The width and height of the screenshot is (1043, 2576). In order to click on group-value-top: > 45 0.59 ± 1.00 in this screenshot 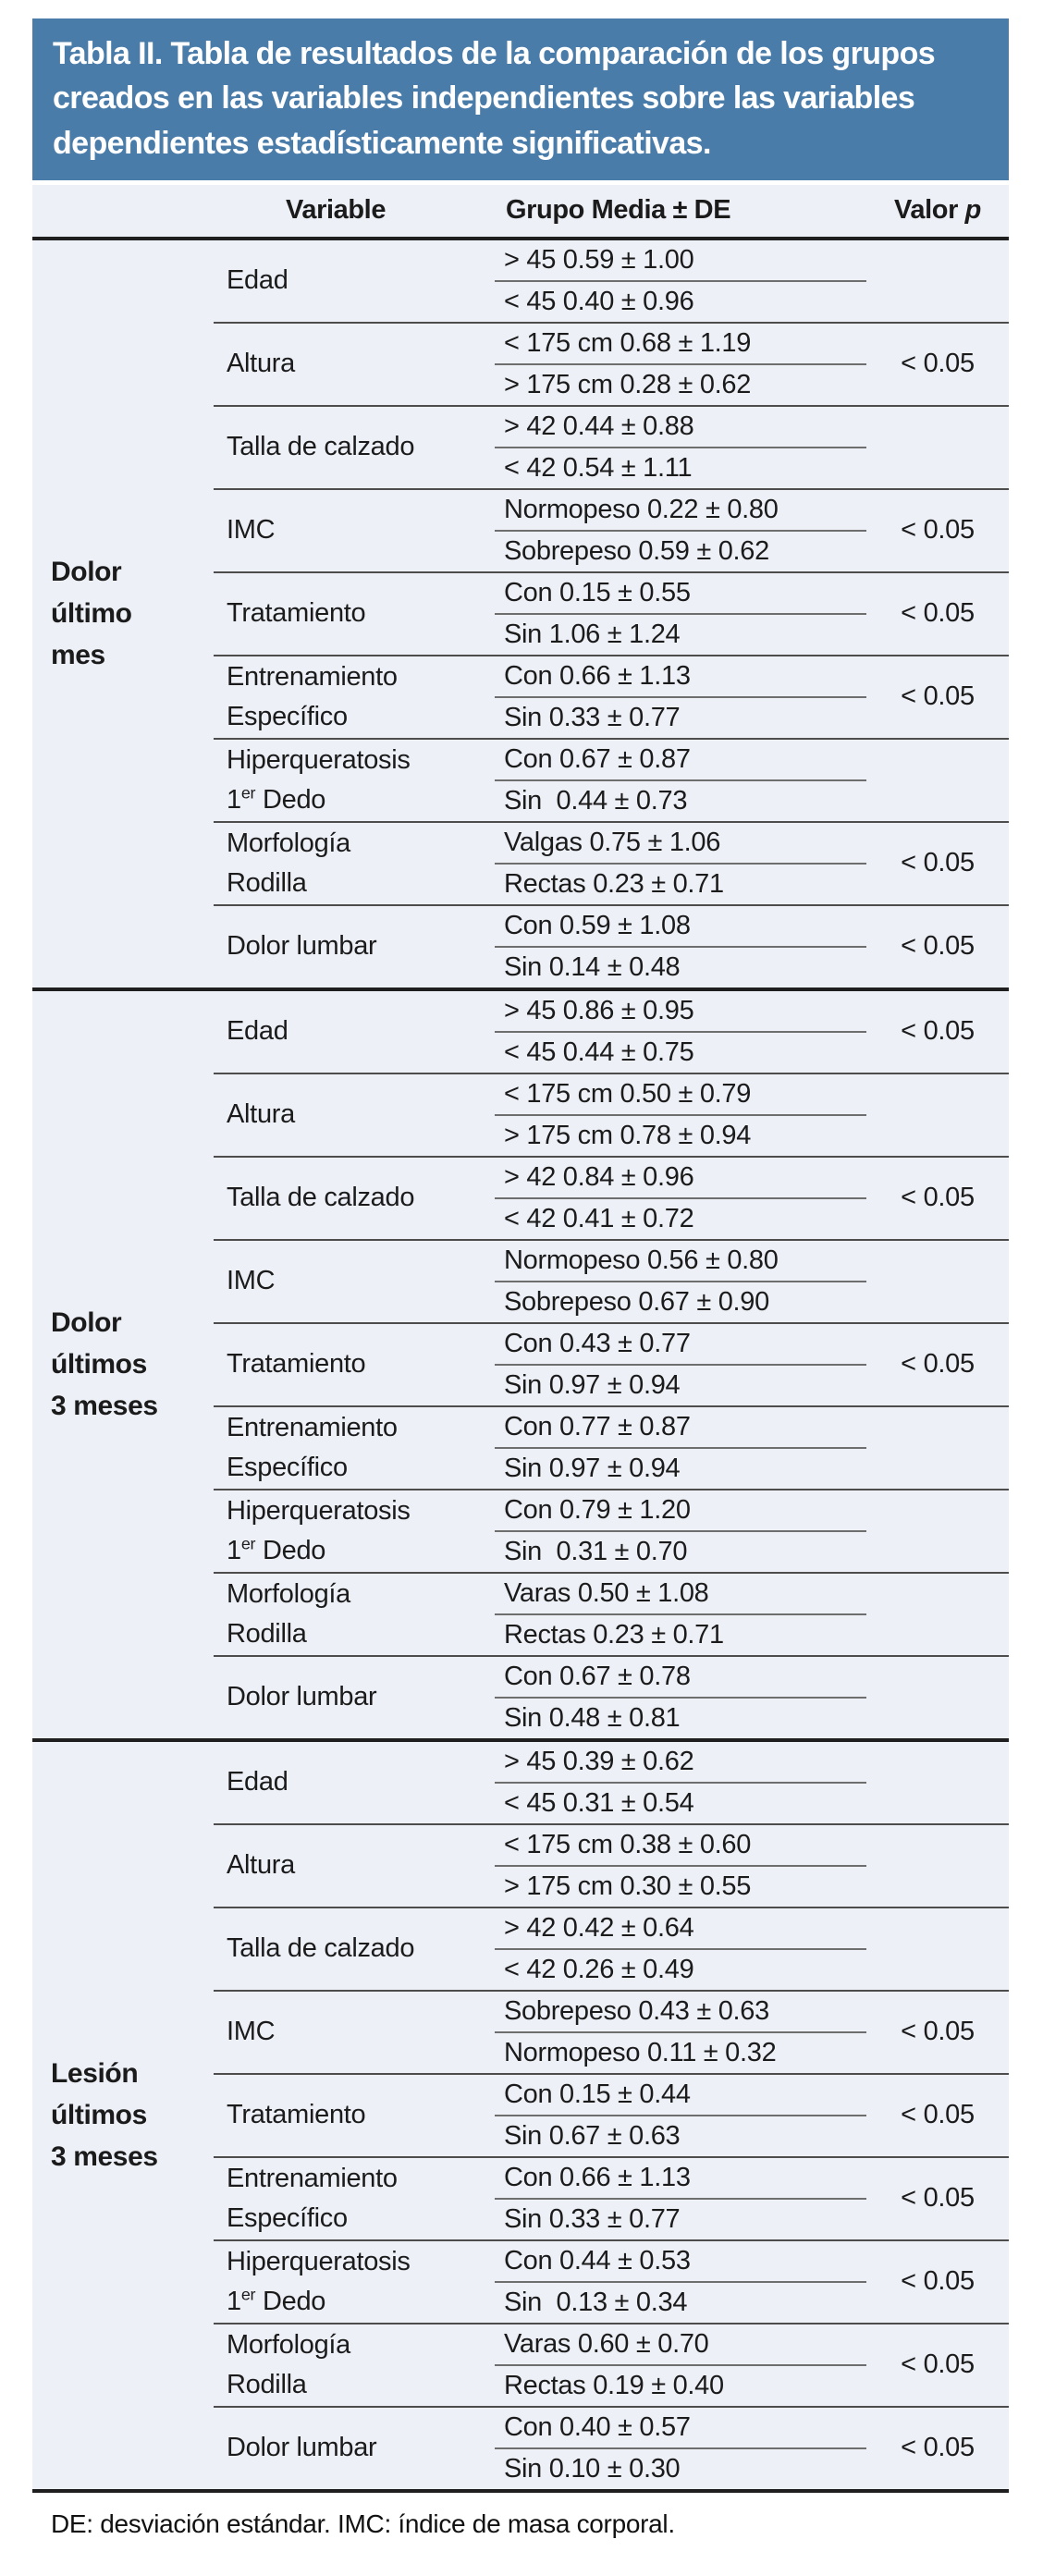, I will do `click(680, 261)`.